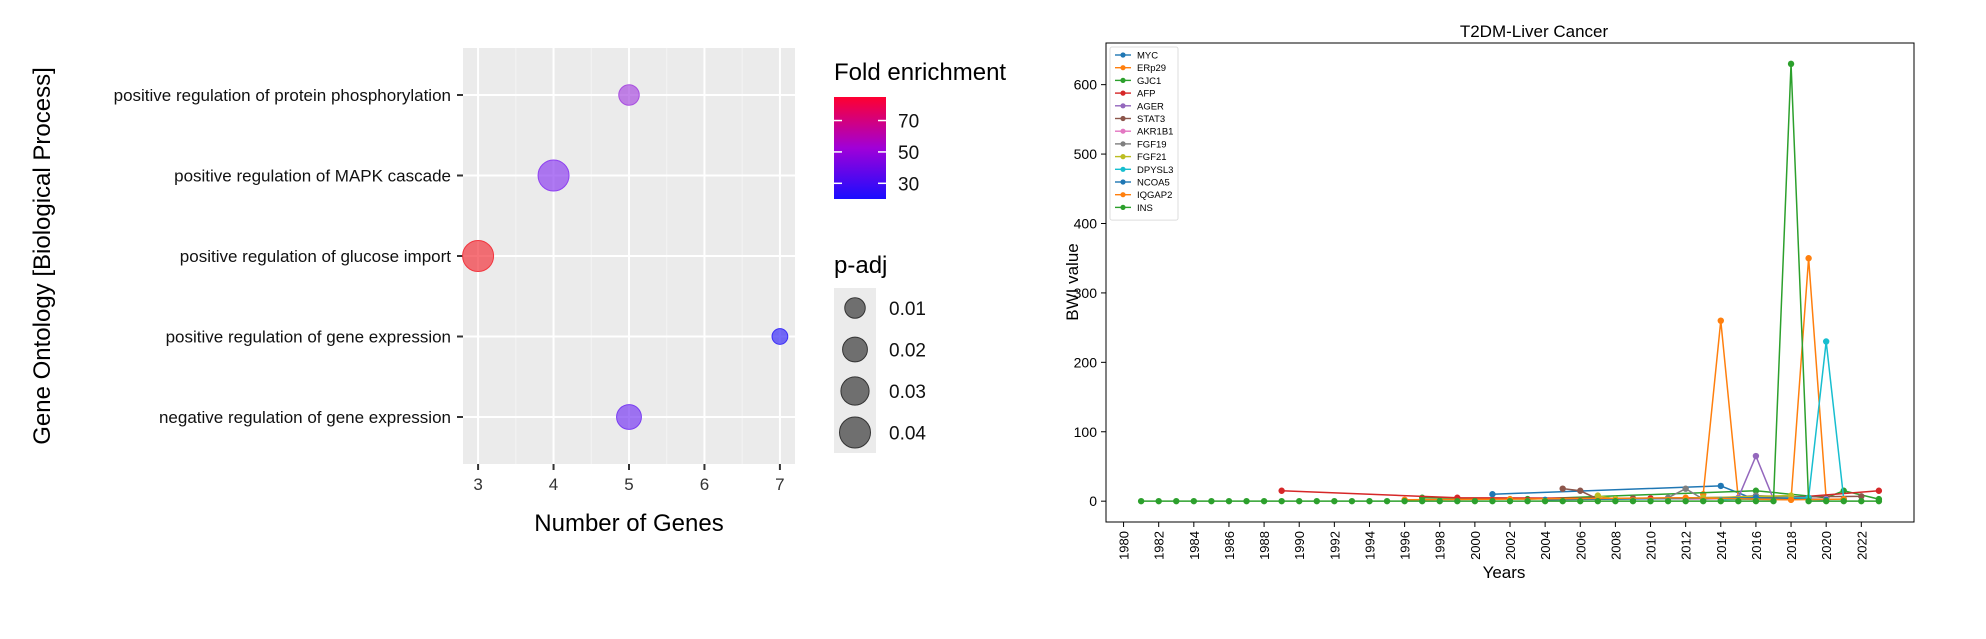 This screenshot has width=1986, height=639. I want to click on bwi-legend-label: ERp29, so click(1151, 68).